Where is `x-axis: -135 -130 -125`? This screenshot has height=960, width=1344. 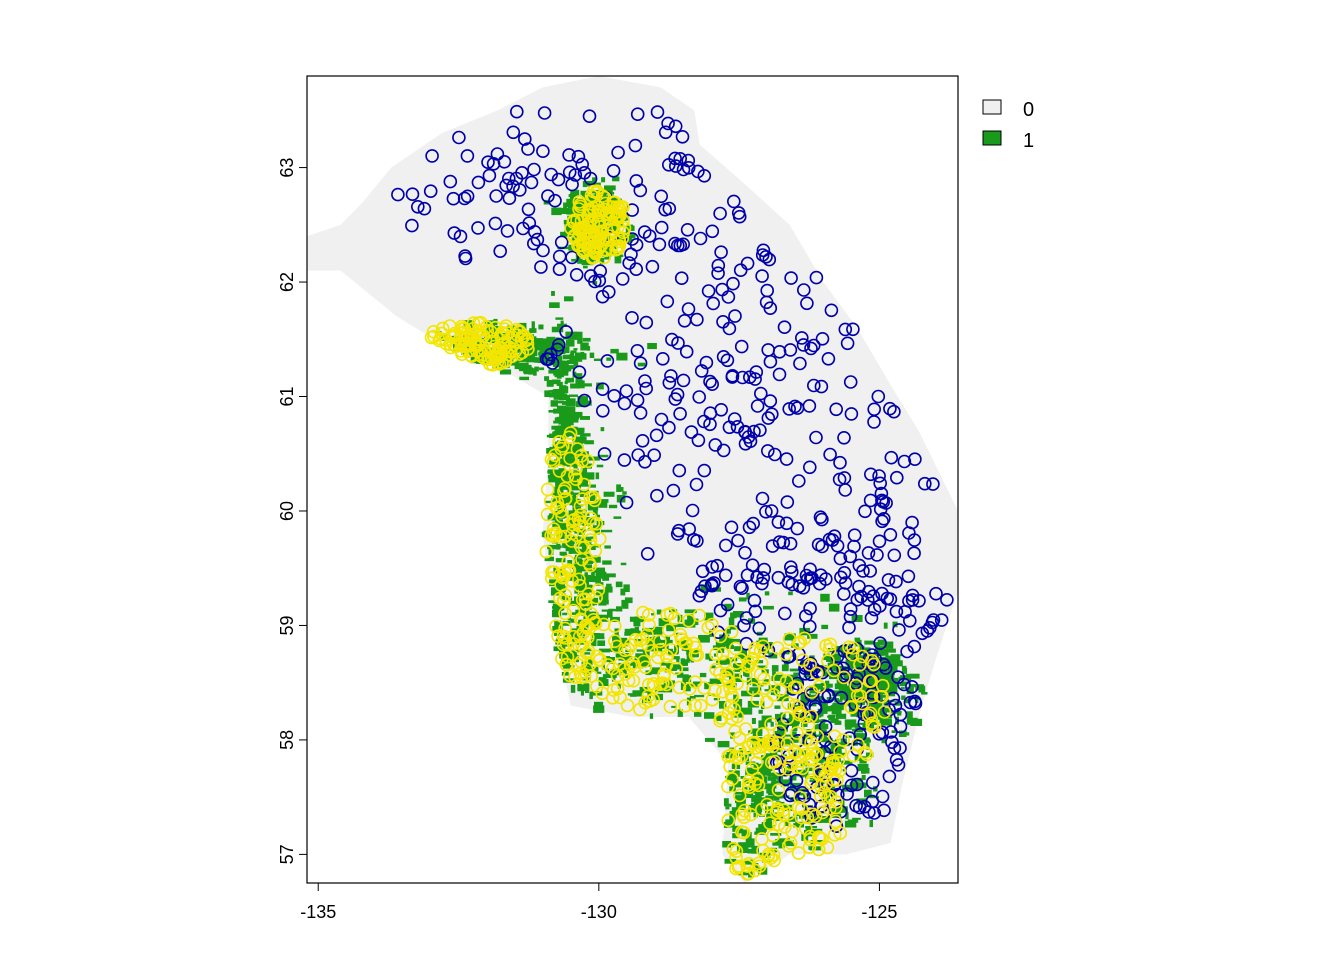
x-axis: -135 -130 -125 is located at coordinates (598, 902).